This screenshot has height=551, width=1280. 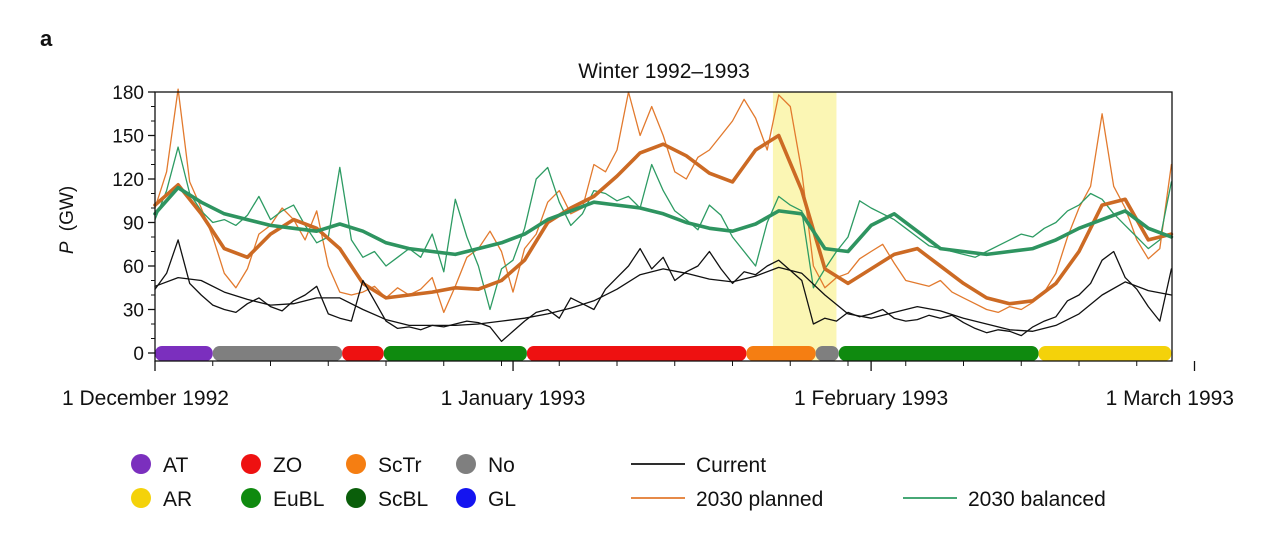 I want to click on legend-marker-zo, so click(x=251, y=464).